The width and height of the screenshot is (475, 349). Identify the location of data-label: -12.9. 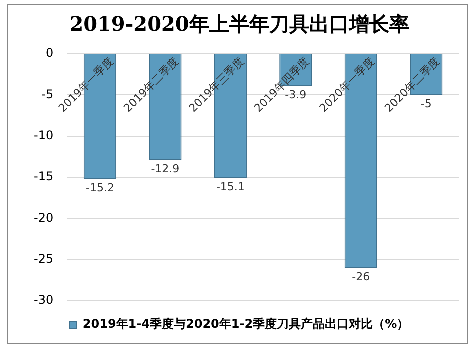
(165, 169).